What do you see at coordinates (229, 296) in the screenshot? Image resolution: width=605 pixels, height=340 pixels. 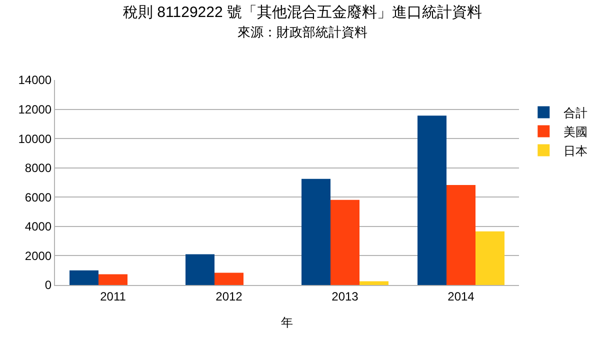 I see `x-tick-label: 2012` at bounding box center [229, 296].